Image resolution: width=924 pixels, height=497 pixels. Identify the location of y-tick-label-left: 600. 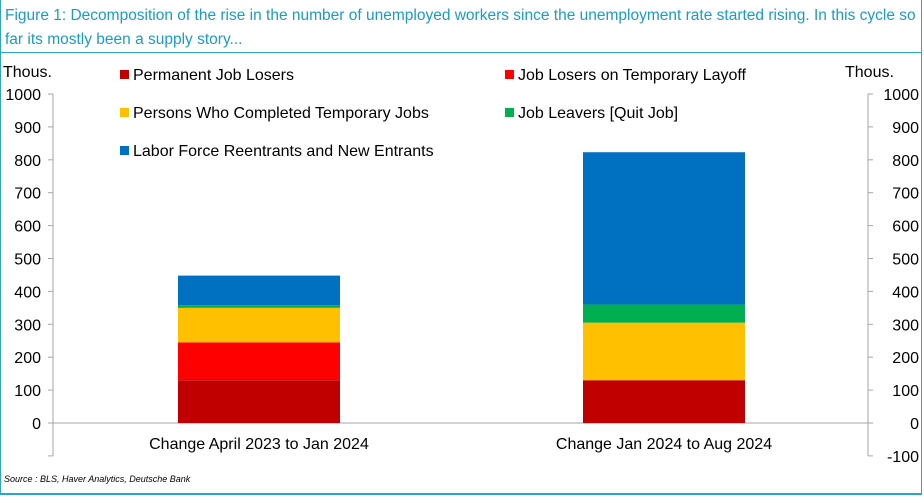
(27, 227).